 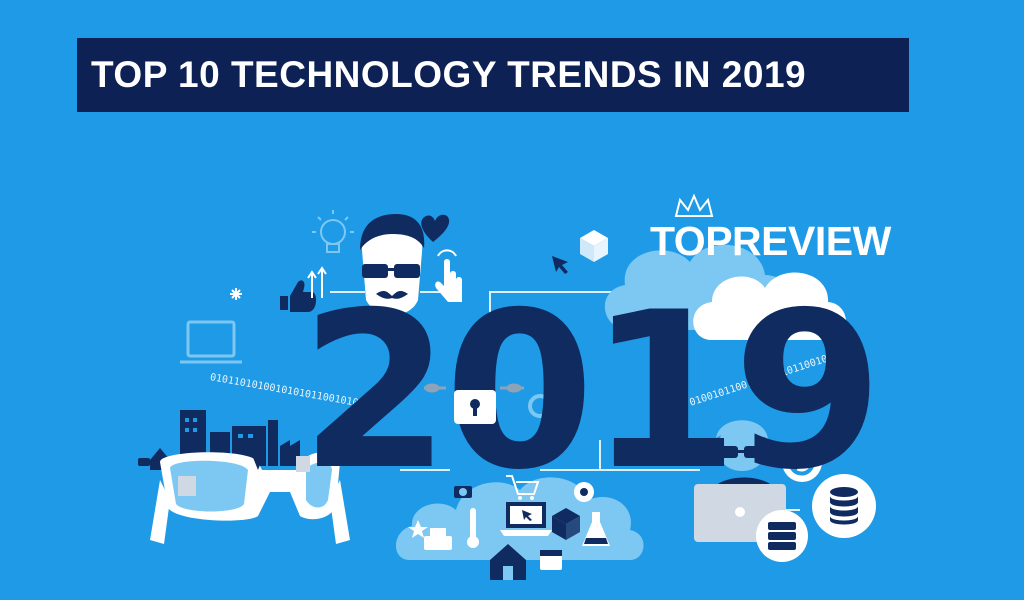 I want to click on arrows-icon, so click(x=317, y=282).